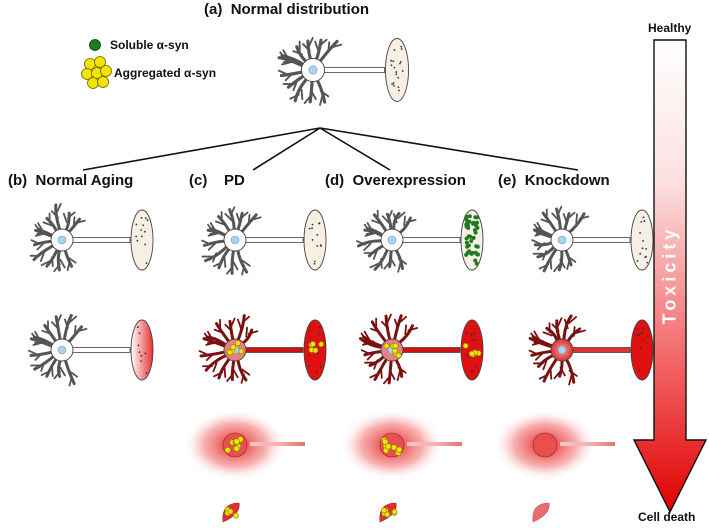  Describe the element at coordinates (343, 71) in the screenshot. I see `neuron-normal` at that location.